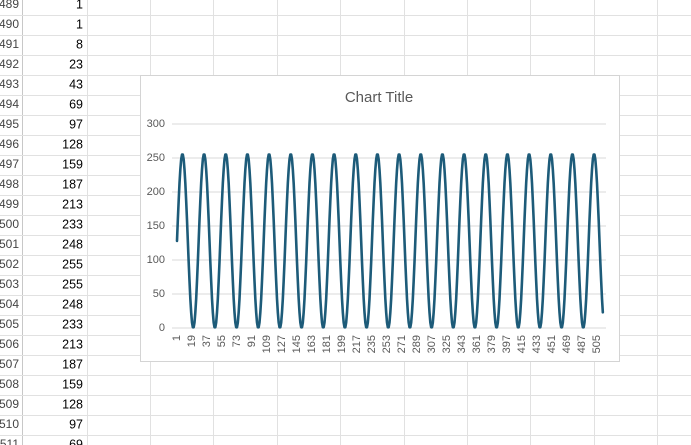  Describe the element at coordinates (156, 158) in the screenshot. I see `y-tick-label: 250` at that location.